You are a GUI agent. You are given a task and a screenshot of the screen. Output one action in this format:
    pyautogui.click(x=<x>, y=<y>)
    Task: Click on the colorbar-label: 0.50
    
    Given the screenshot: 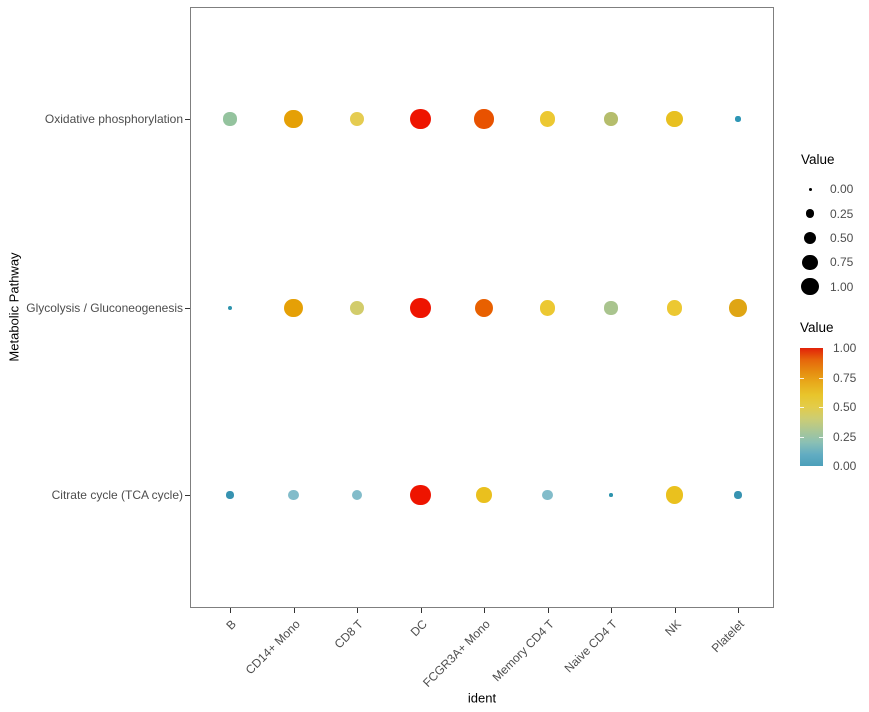 What is the action you would take?
    pyautogui.click(x=845, y=407)
    